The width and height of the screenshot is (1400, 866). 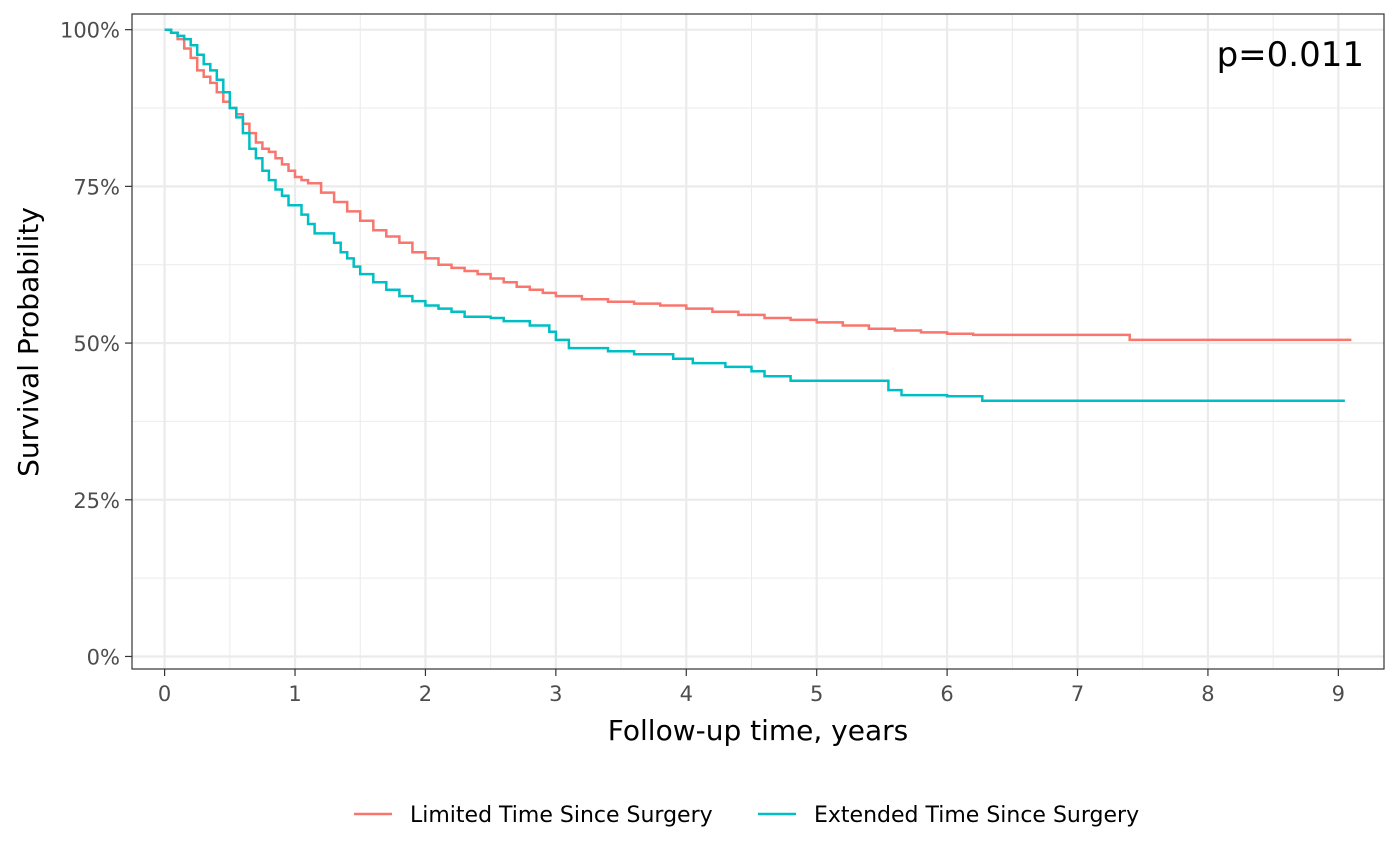 I want to click on y-tick-labels: 0% 25% 50% 75% 100%, so click(x=90, y=344).